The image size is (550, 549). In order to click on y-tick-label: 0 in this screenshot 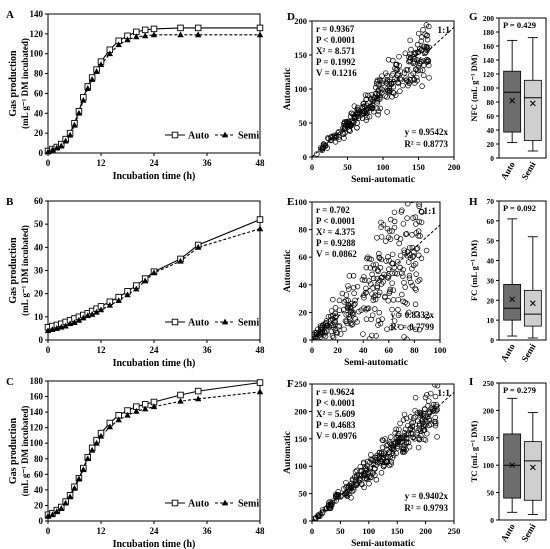, I will do `click(41, 521)`.